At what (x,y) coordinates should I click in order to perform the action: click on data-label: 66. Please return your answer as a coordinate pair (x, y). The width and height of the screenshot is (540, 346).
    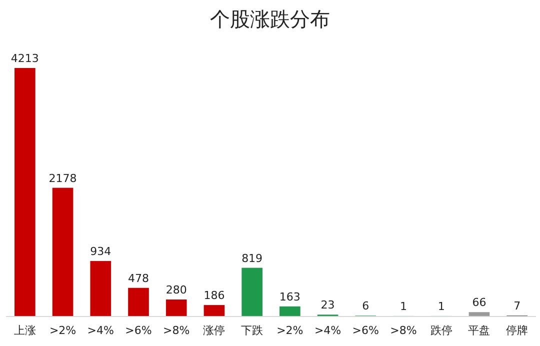
    Looking at the image, I should click on (479, 303).